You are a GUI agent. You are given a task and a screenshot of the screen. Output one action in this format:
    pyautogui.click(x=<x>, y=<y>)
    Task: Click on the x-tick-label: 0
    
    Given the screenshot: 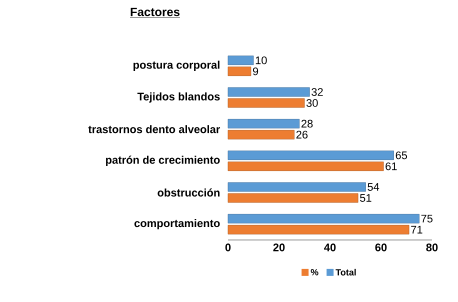 What is the action you would take?
    pyautogui.click(x=228, y=248)
    